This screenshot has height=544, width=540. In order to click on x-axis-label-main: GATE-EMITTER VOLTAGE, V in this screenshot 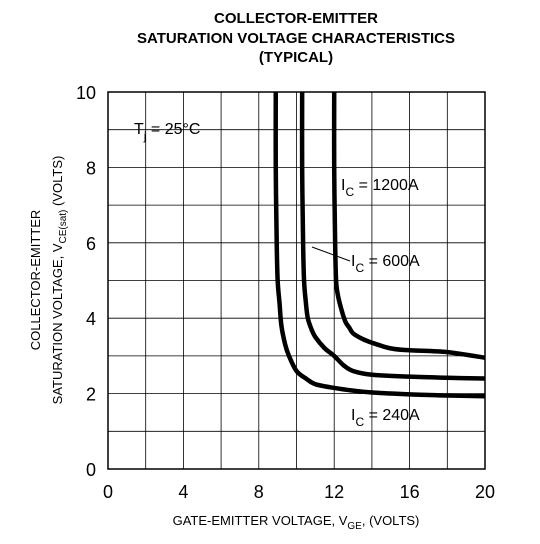, I will do `click(260, 520)`.